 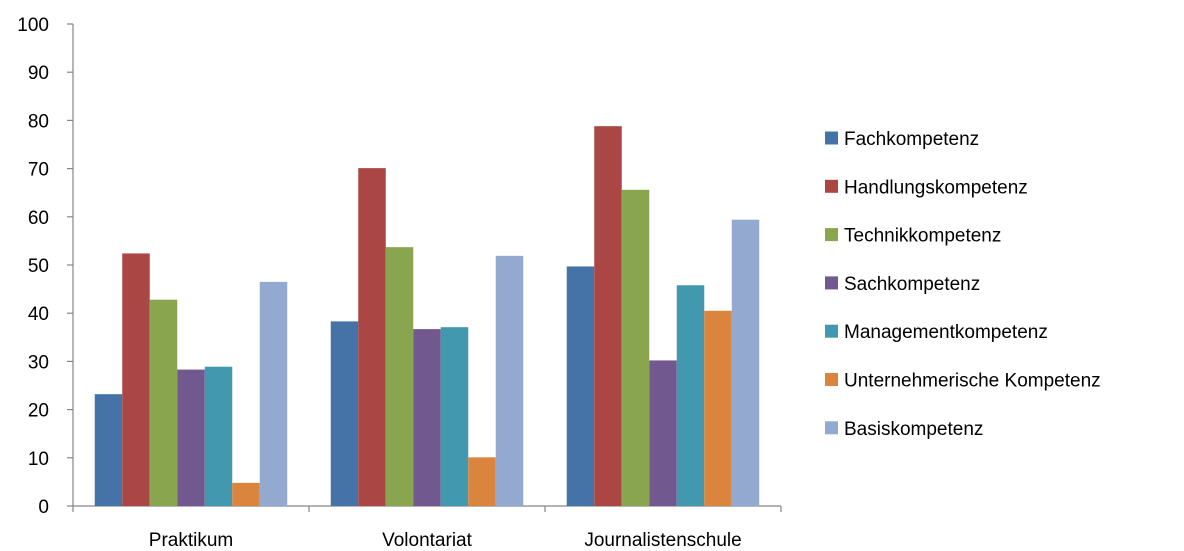 What do you see at coordinates (972, 381) in the screenshot?
I see `legend-label: Unternehmerische Kompetenz` at bounding box center [972, 381].